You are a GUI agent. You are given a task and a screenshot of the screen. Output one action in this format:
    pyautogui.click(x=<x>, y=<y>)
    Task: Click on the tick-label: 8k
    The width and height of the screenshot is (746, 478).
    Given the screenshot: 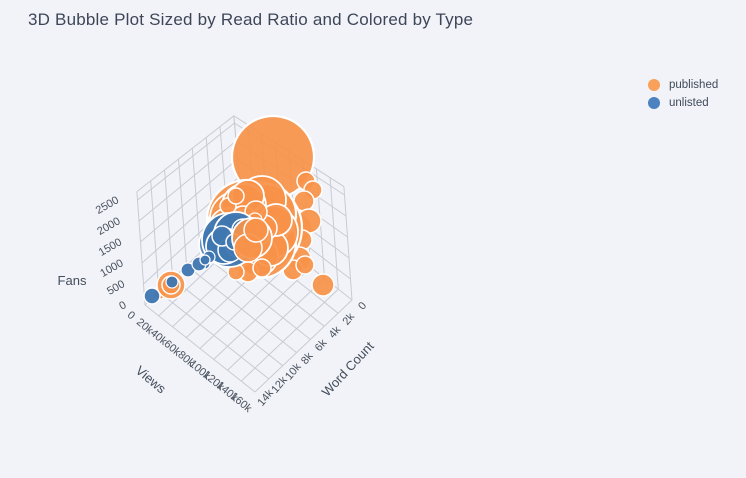 What is the action you would take?
    pyautogui.click(x=307, y=358)
    